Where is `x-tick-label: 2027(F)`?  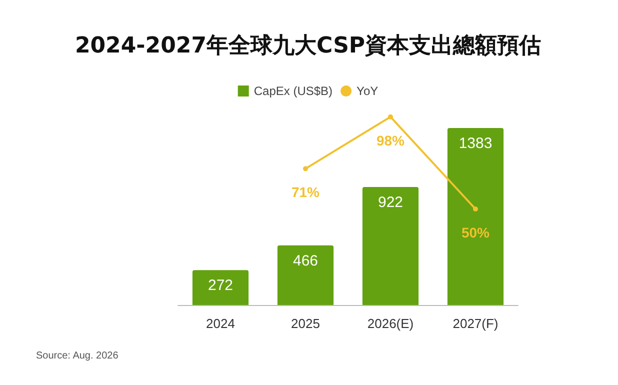
x-tick-label: 2027(F) is located at coordinates (475, 323).